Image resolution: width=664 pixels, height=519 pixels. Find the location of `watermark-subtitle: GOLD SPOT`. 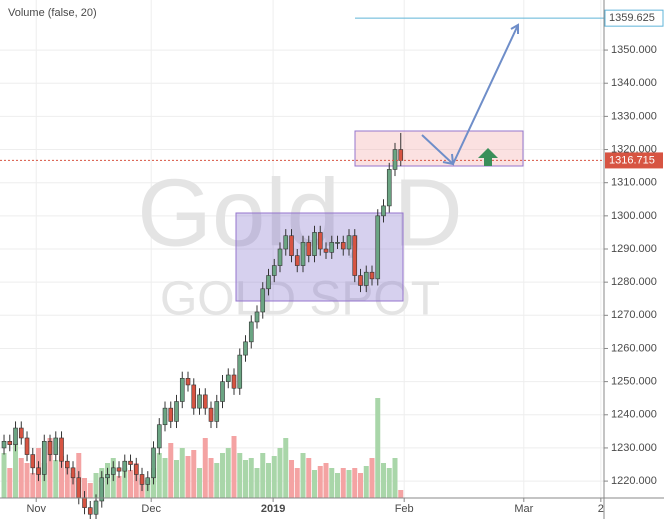

watermark-subtitle: GOLD SPOT is located at coordinates (300, 299).